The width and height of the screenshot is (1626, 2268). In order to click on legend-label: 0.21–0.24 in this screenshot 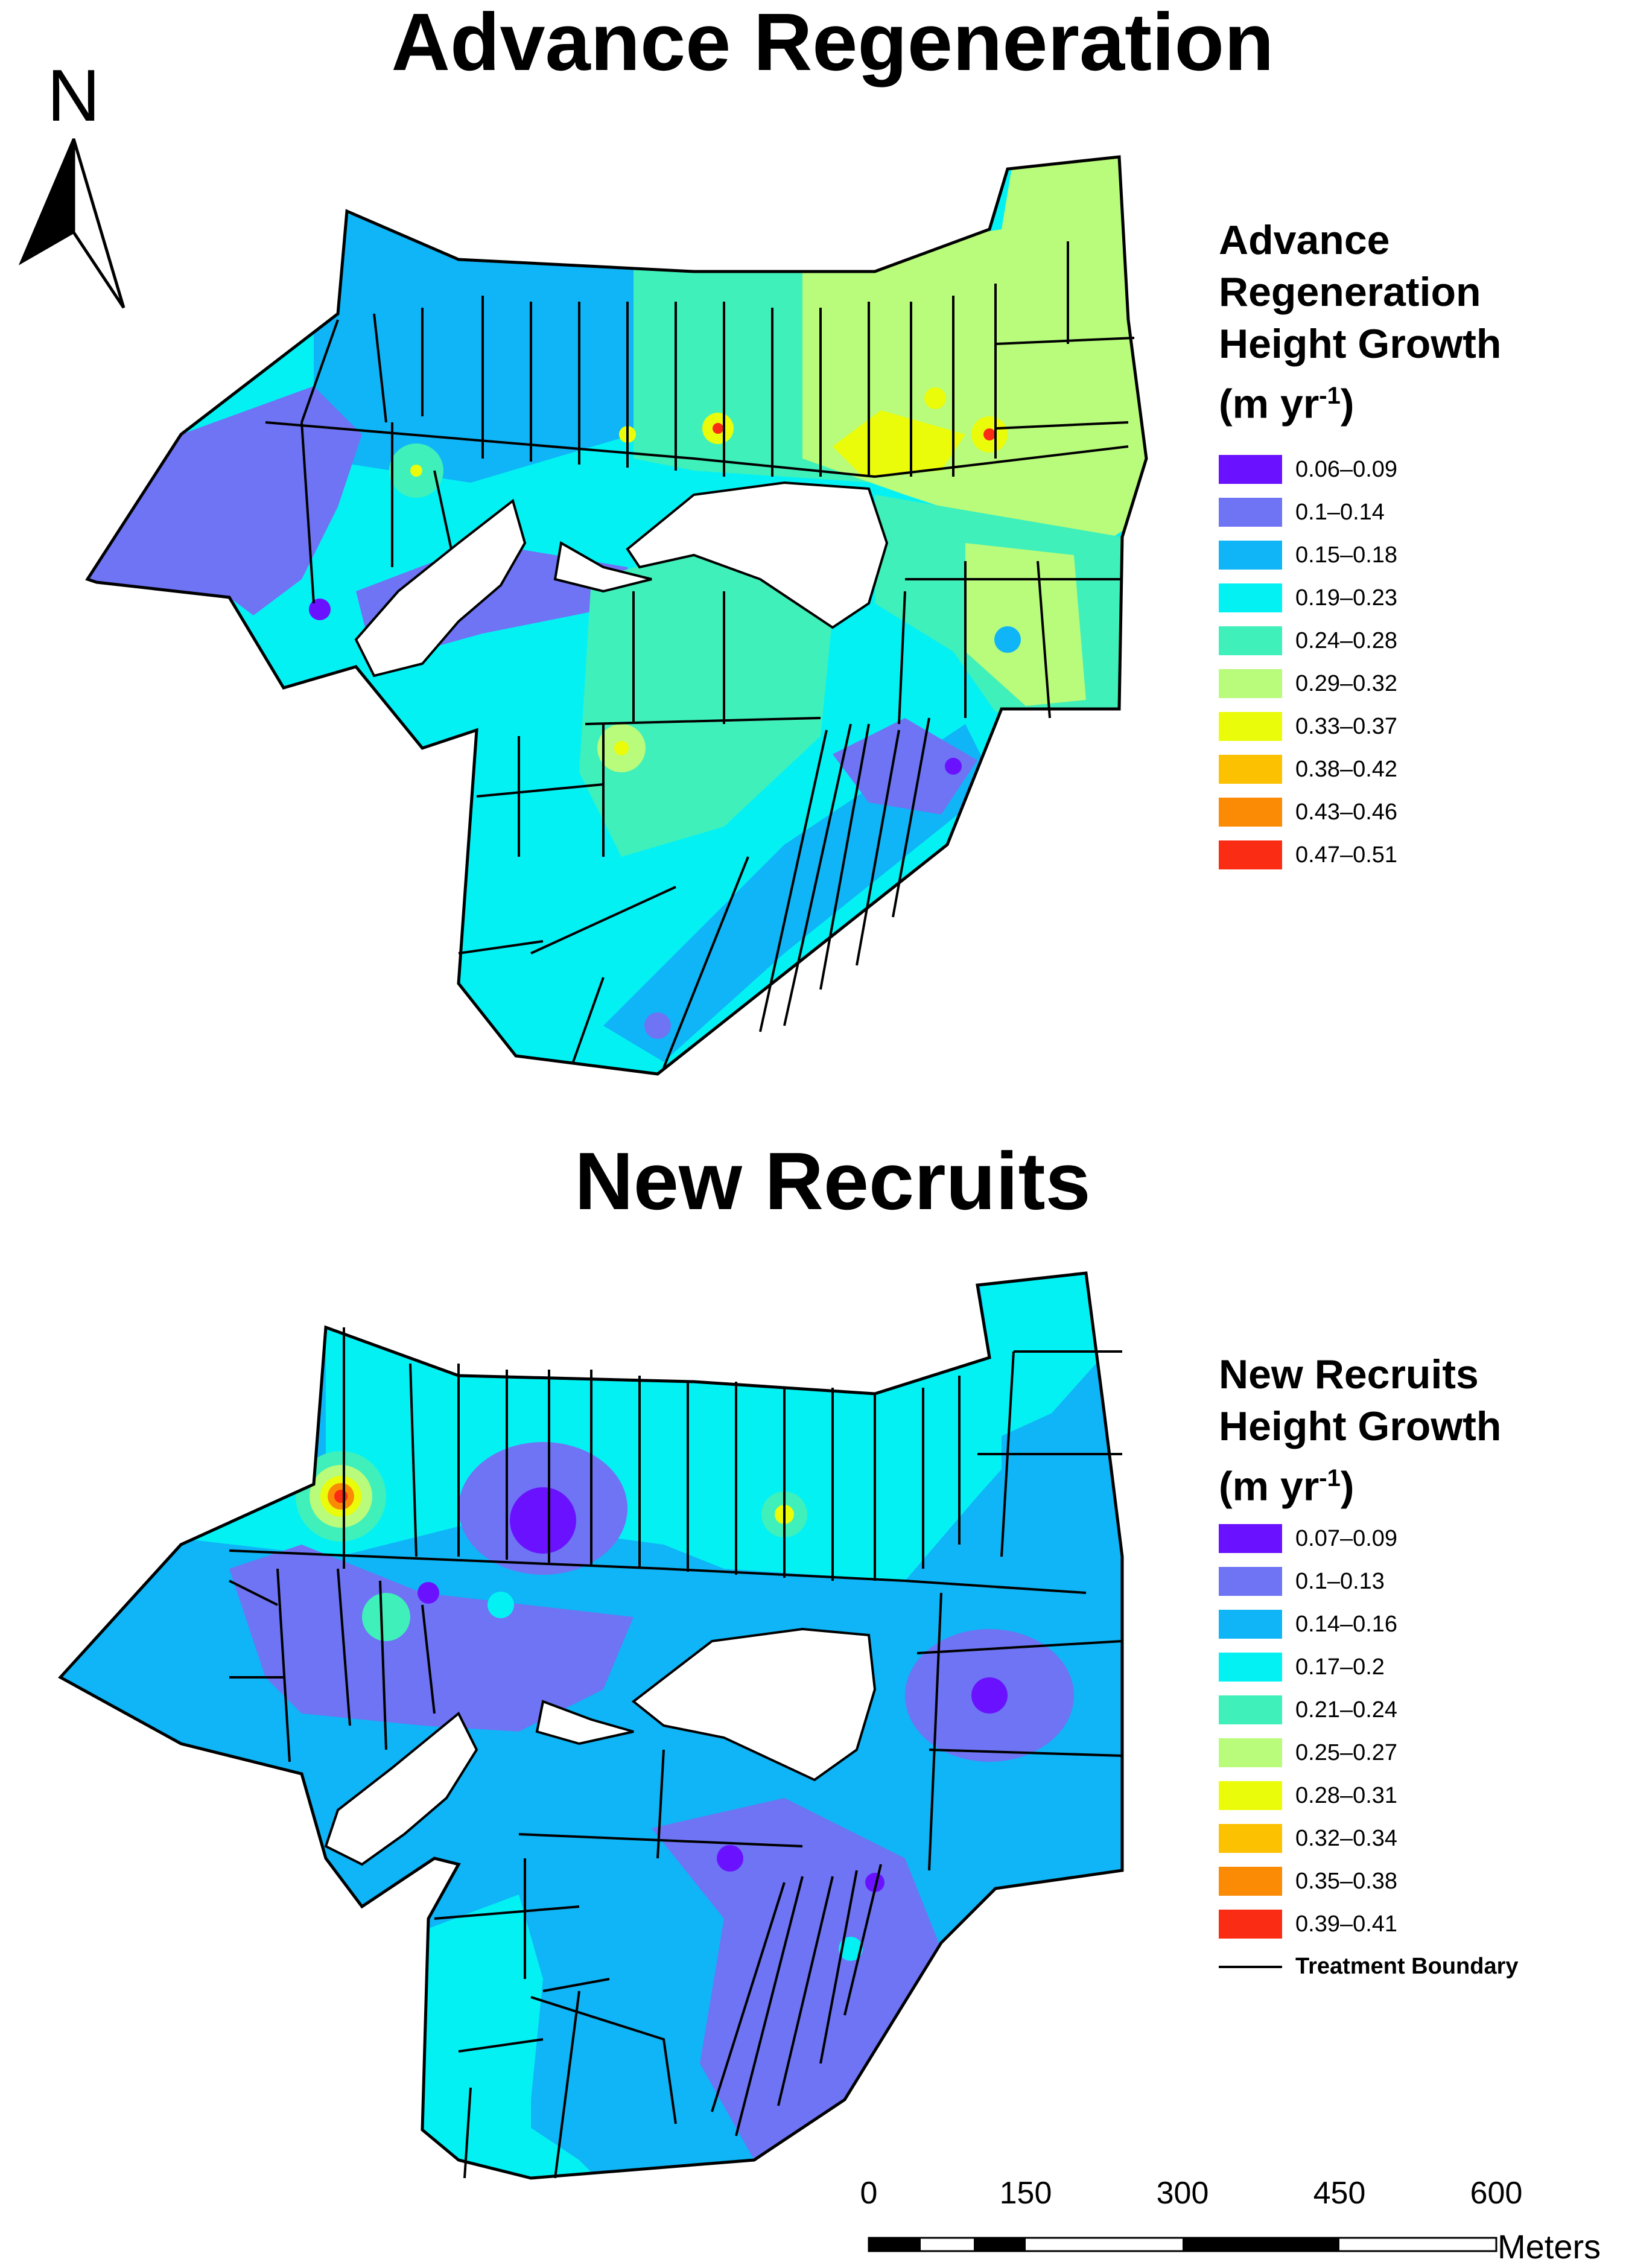, I will do `click(1346, 1710)`.